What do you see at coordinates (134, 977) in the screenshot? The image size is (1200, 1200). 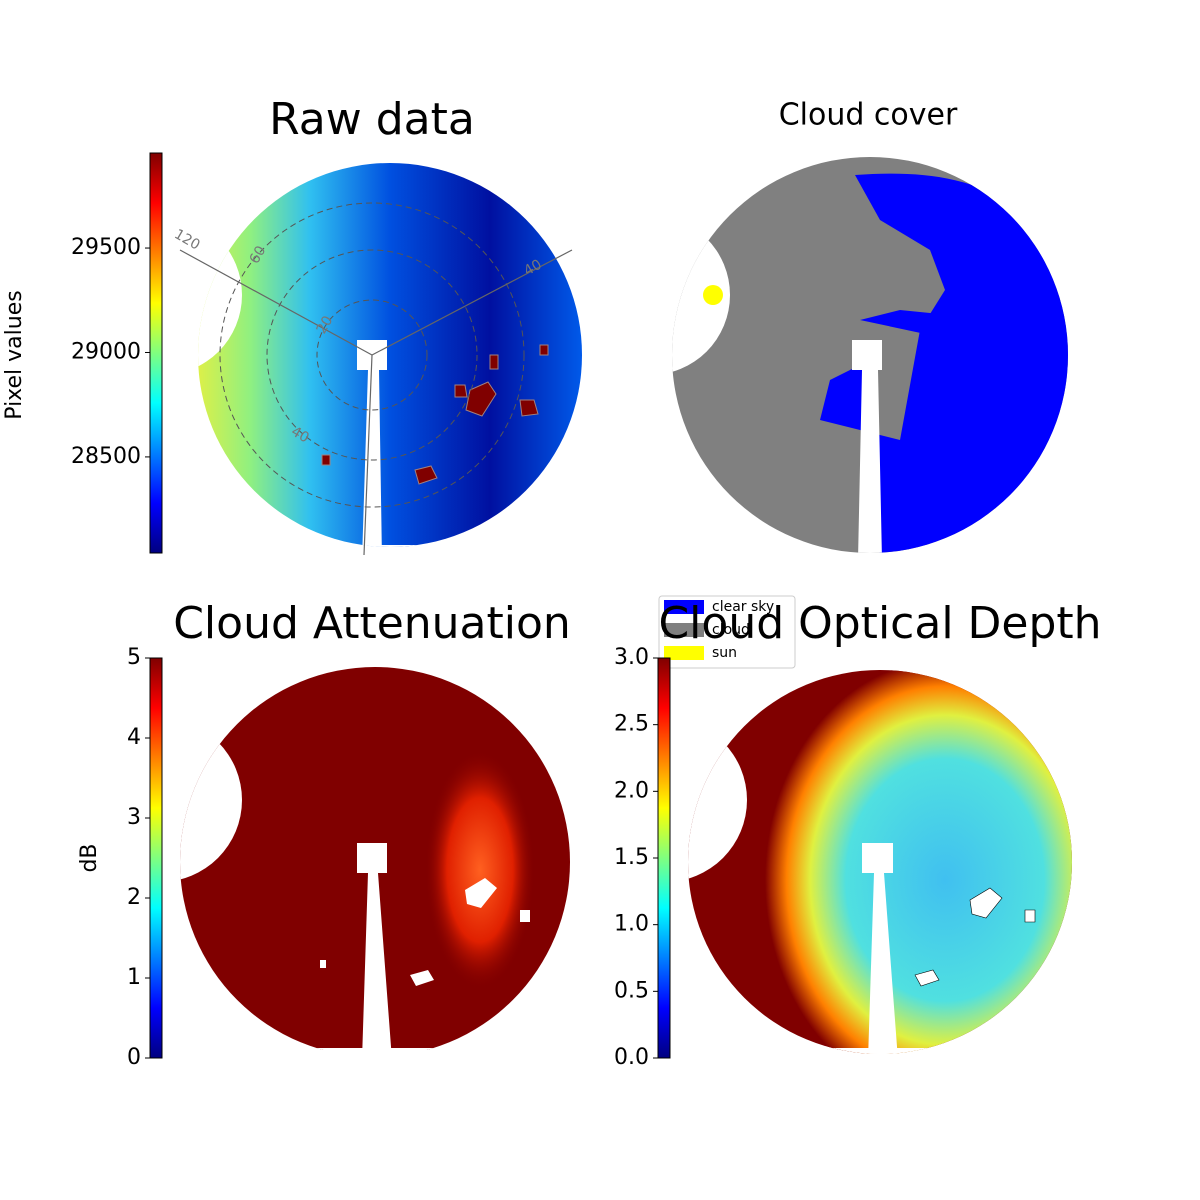 I see `colorbar-tick-label: 1` at bounding box center [134, 977].